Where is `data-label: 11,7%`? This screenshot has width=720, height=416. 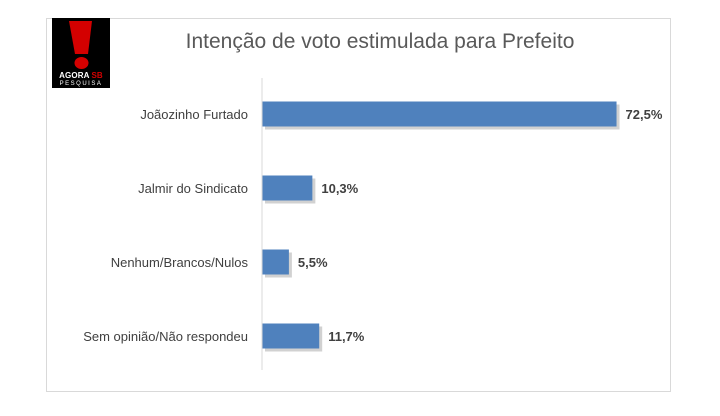 data-label: 11,7% is located at coordinates (346, 336).